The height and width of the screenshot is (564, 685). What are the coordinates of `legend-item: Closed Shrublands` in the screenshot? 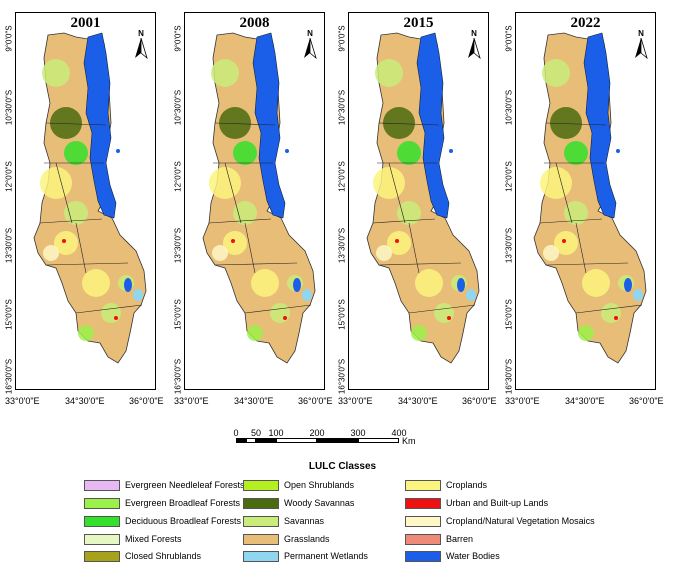 It's located at (142, 556).